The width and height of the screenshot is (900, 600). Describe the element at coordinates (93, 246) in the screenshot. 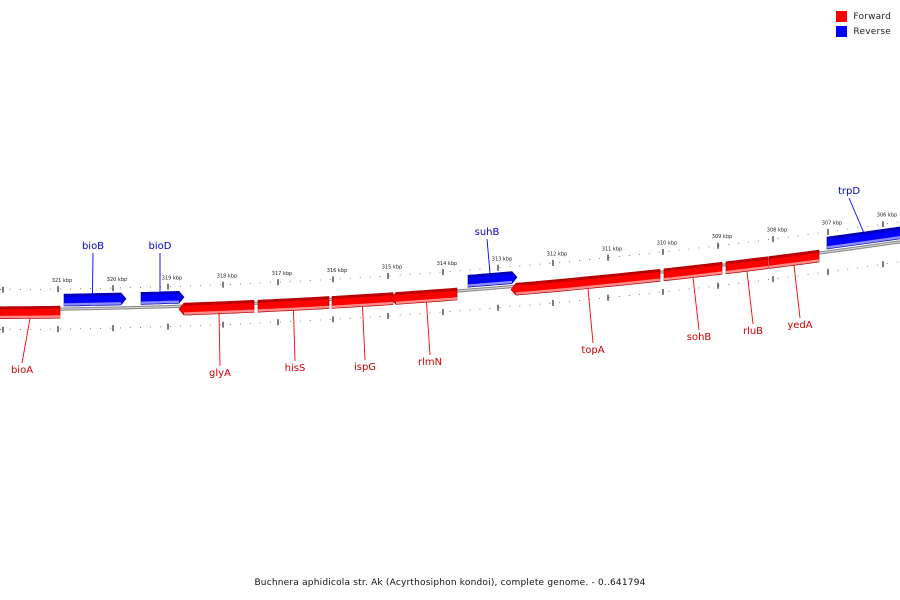

I see `gene-label-bioB: bioB` at that location.